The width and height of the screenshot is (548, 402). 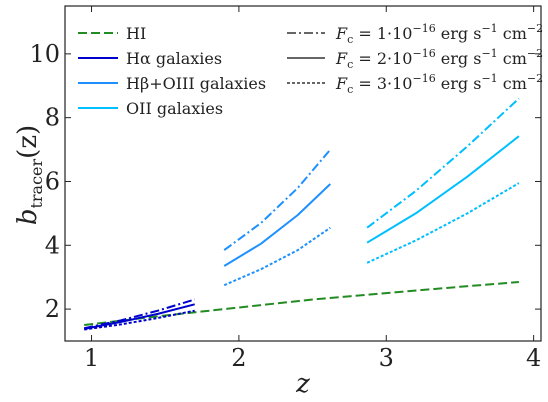 I want to click on legend-label: HI, so click(x=136, y=33).